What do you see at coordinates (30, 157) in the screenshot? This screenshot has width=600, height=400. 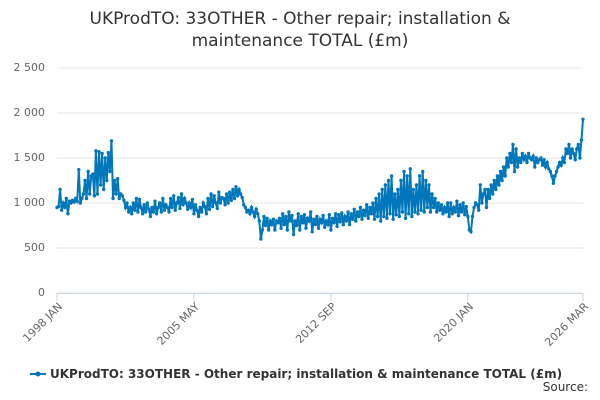 I see `y-tick-label: 1 500` at bounding box center [30, 157].